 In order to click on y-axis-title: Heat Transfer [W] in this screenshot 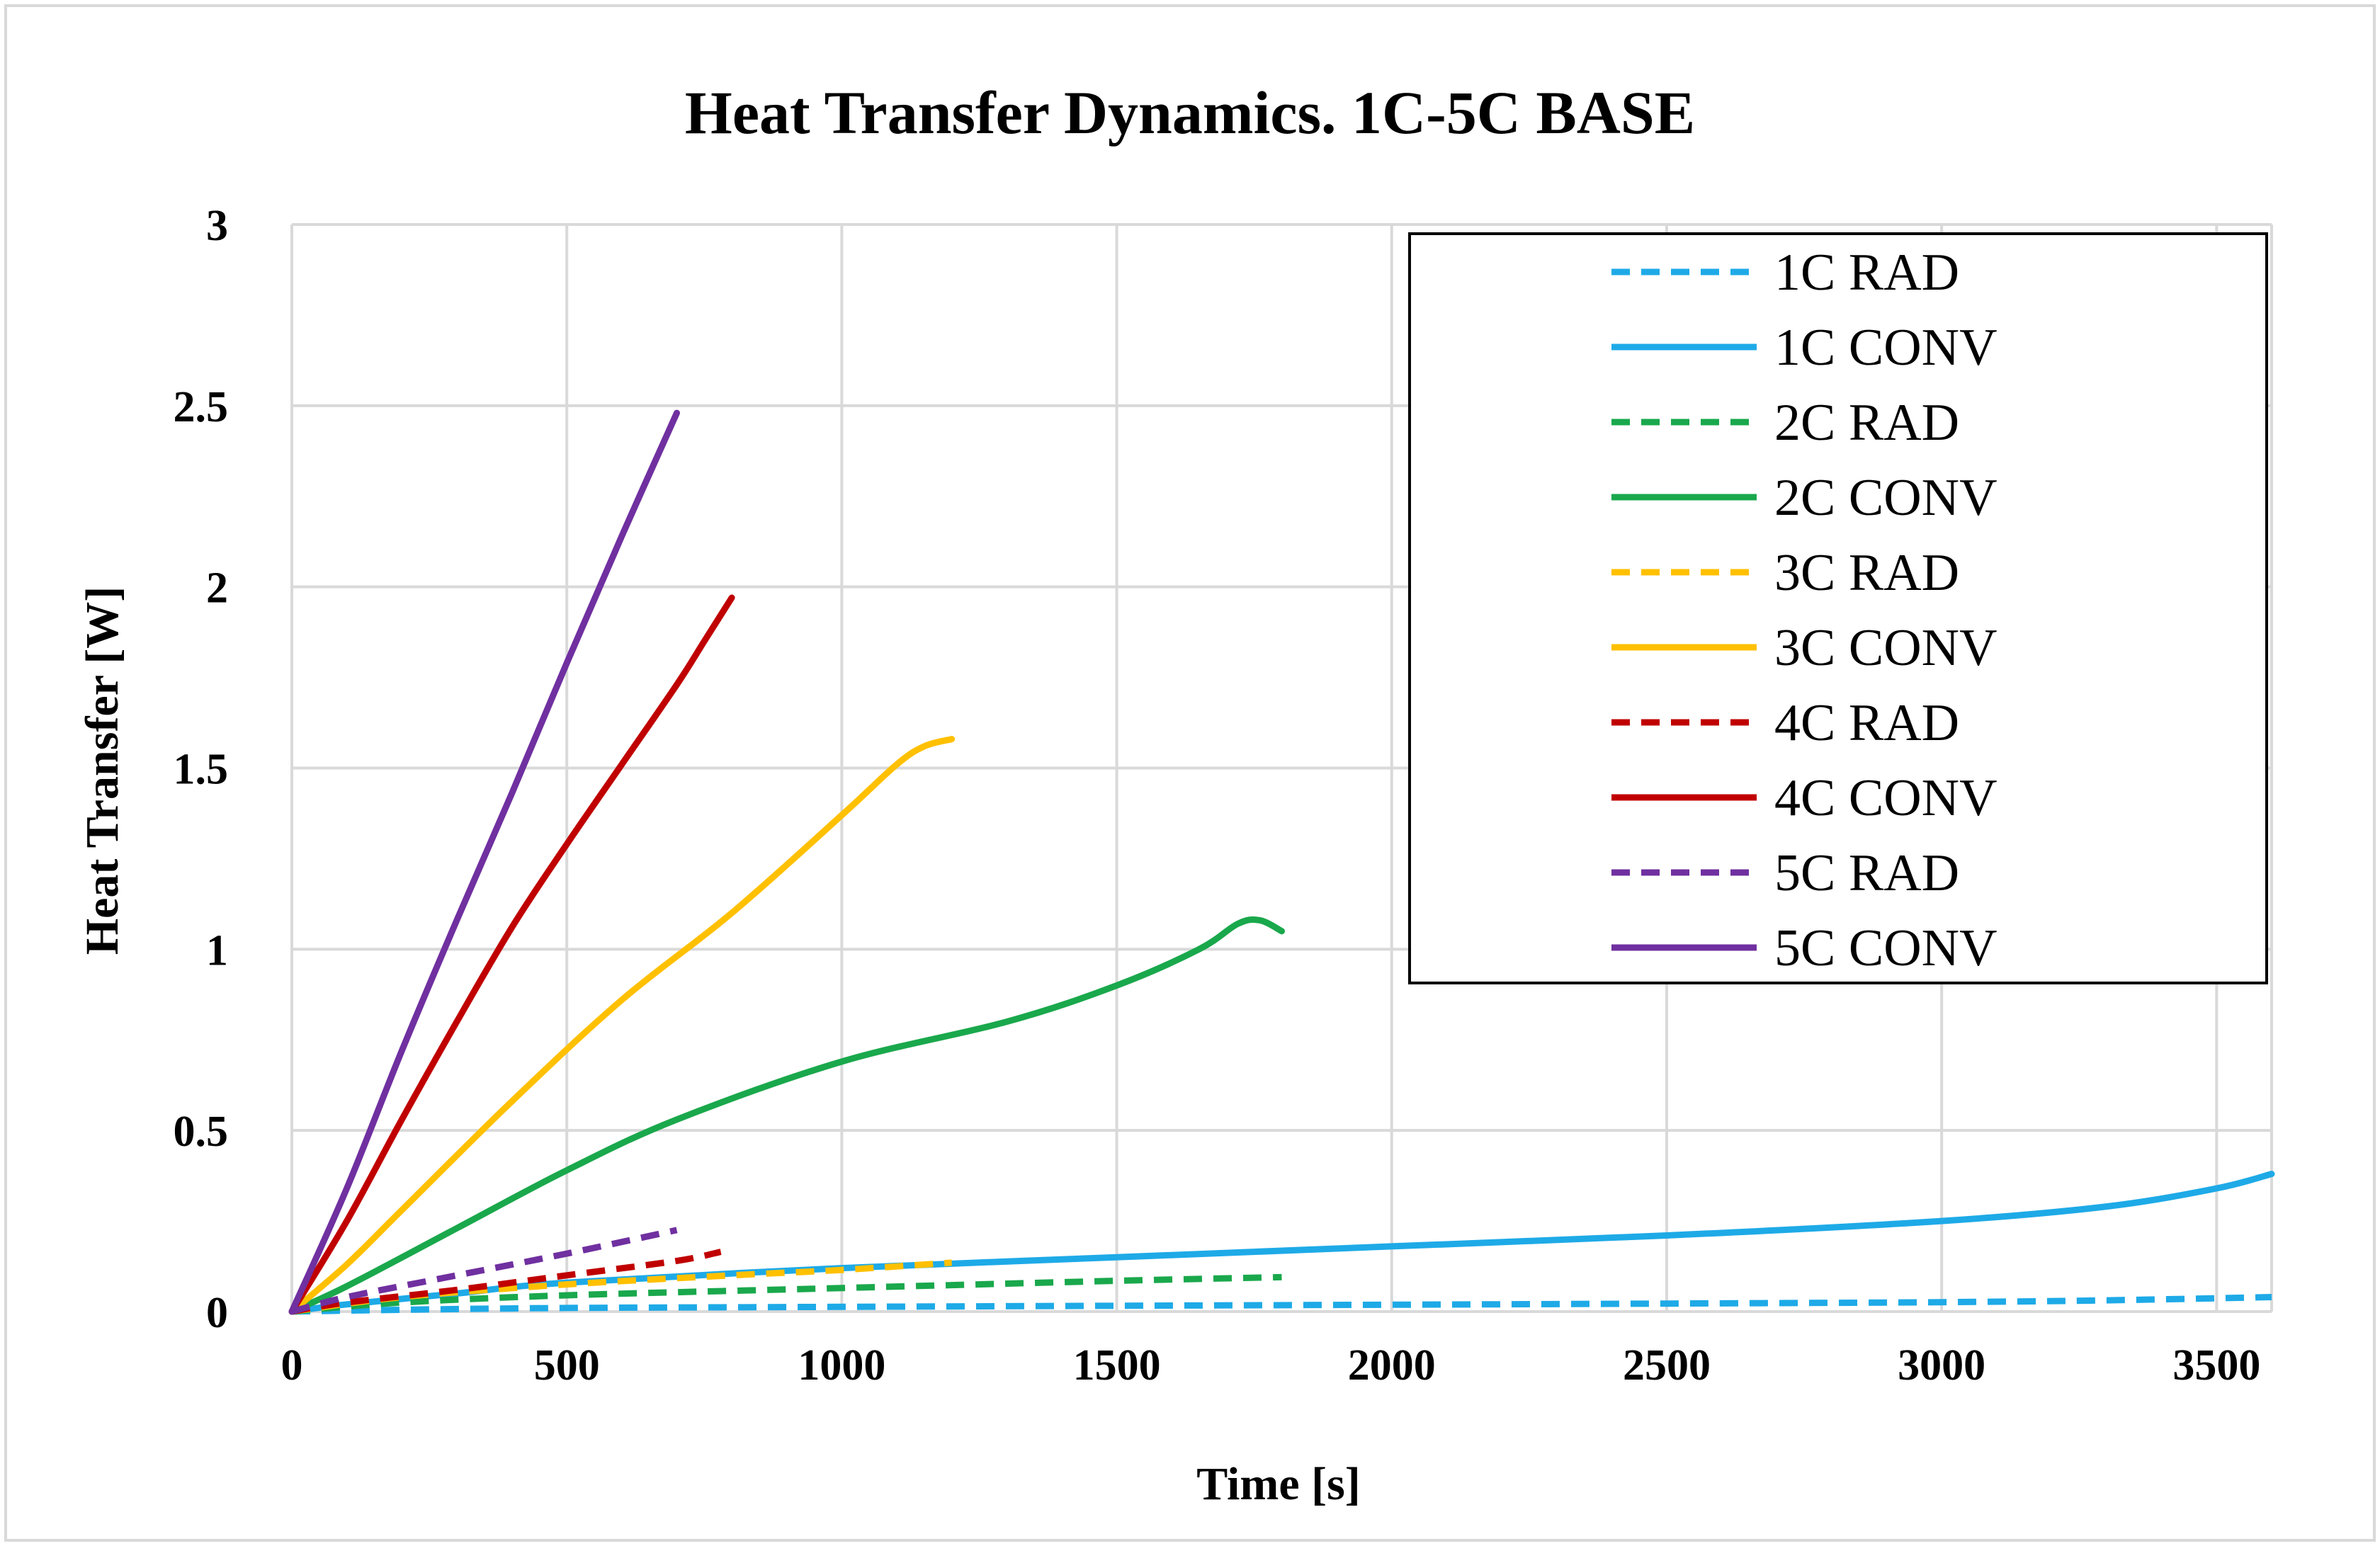, I will do `click(102, 771)`.